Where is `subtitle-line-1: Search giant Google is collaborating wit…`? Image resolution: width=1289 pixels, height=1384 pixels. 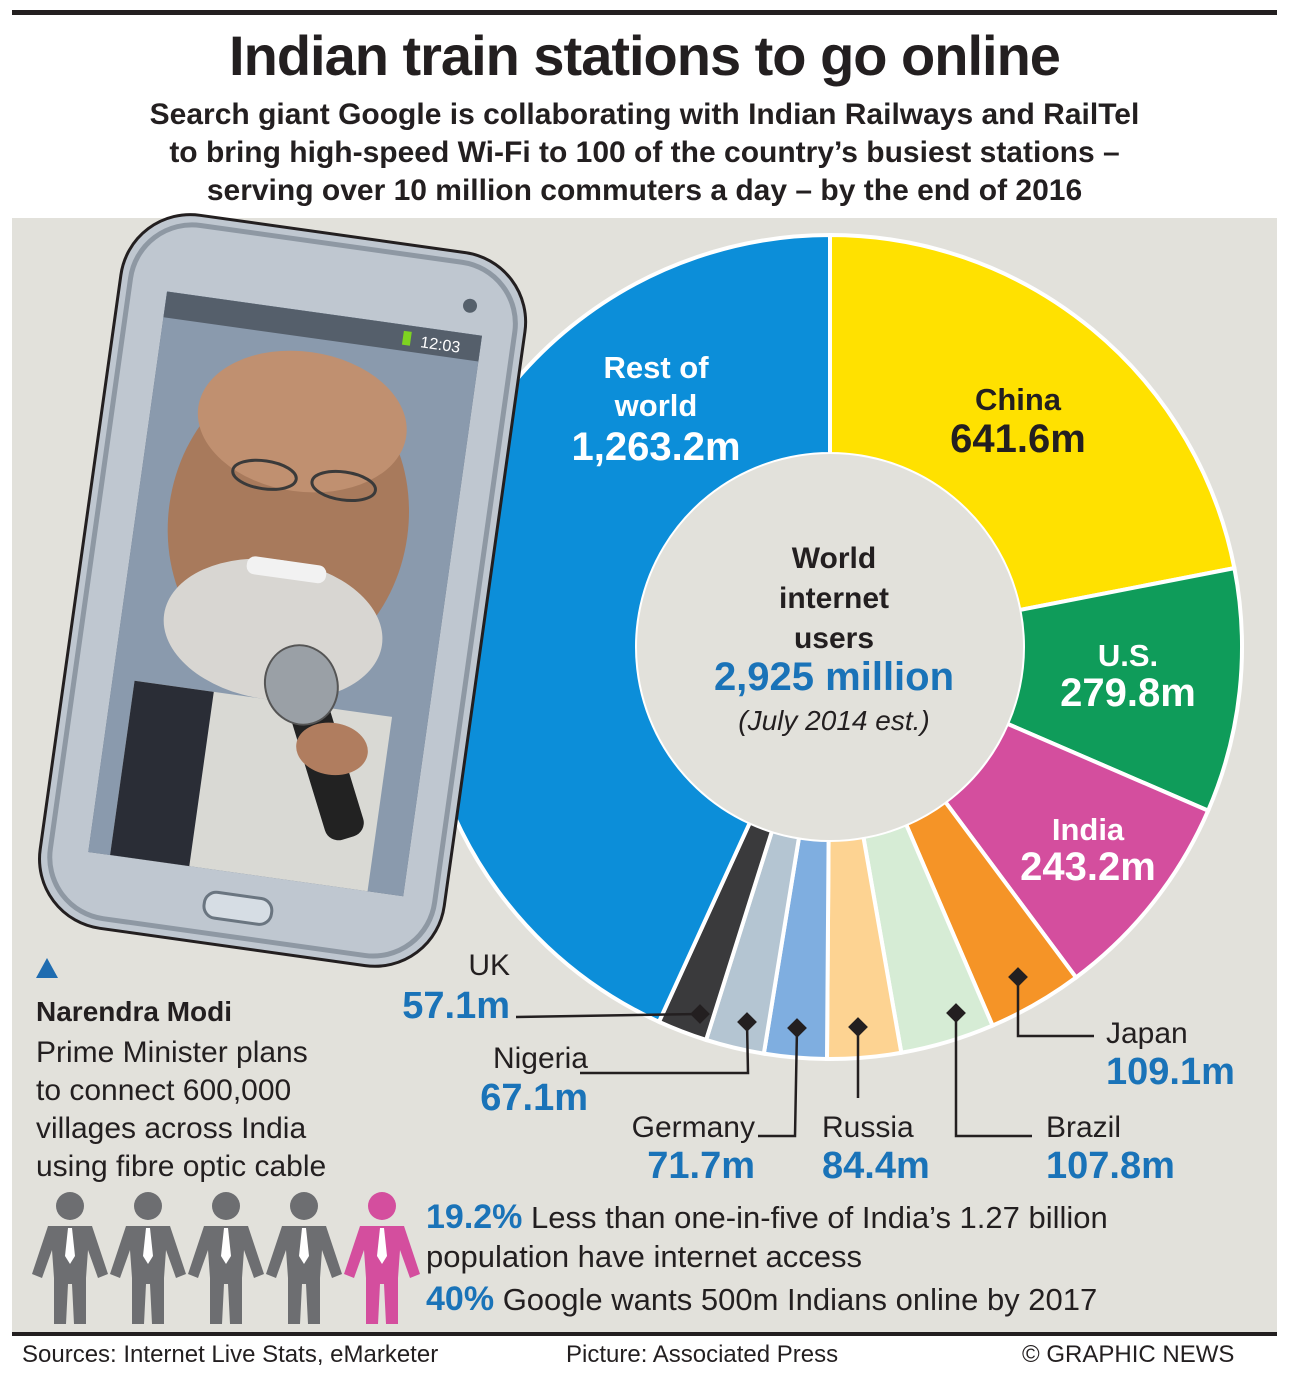 subtitle-line-1: Search giant Google is collaborating wit… is located at coordinates (644, 114).